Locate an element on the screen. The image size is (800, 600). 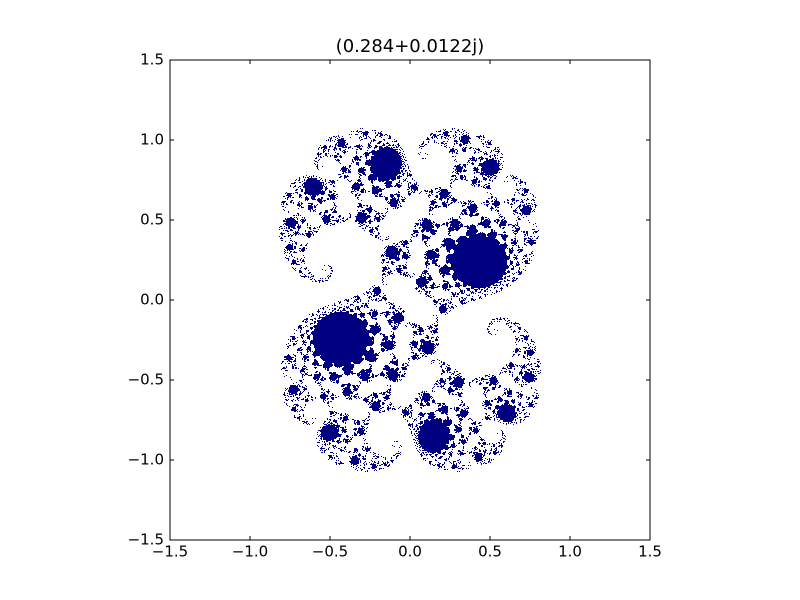
y-tick-label: −1.5 is located at coordinates (146, 540).